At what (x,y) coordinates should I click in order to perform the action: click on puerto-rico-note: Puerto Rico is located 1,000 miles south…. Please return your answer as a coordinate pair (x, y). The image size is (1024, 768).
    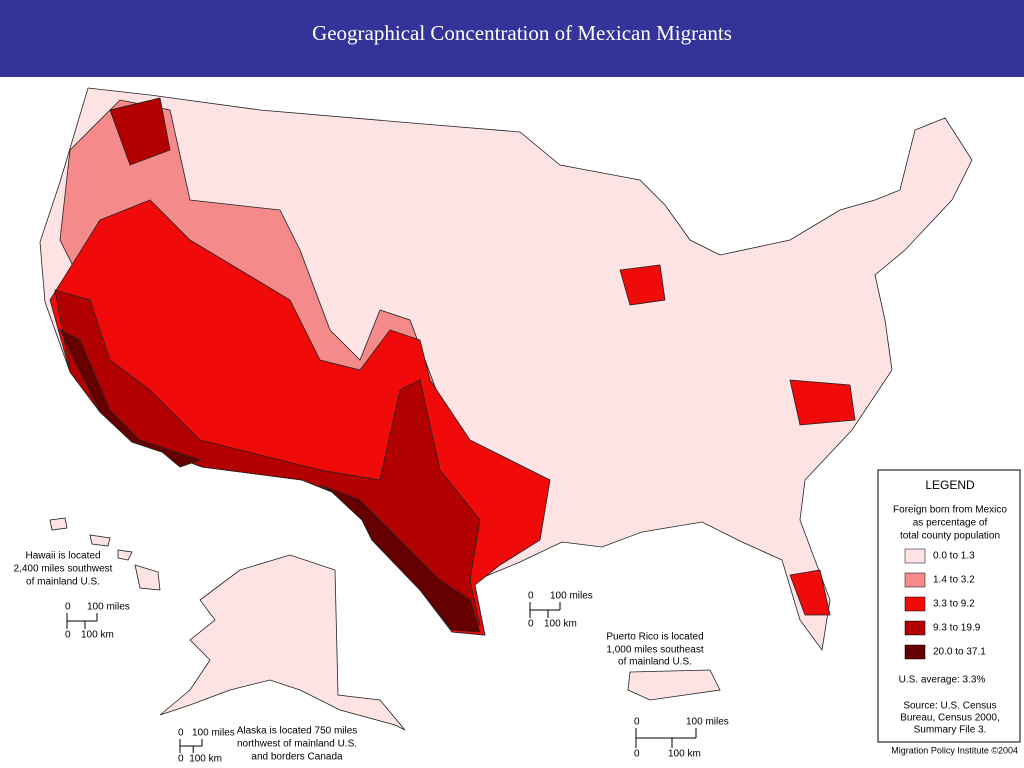
    Looking at the image, I should click on (655, 650).